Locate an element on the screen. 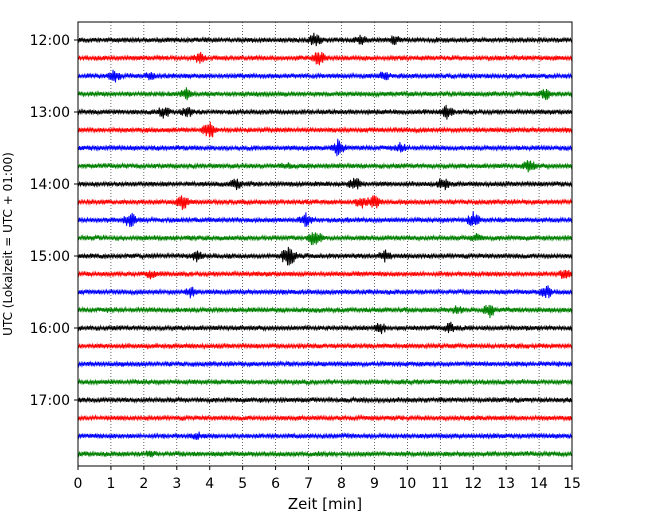 This screenshot has width=650, height=520. y-tick-label: 14:00 is located at coordinates (50, 185).